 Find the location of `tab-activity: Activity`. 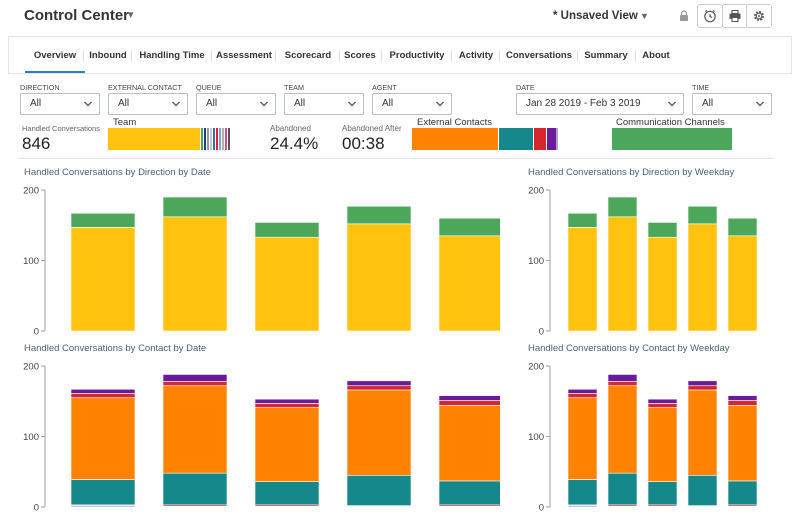

tab-activity: Activity is located at coordinates (476, 55).